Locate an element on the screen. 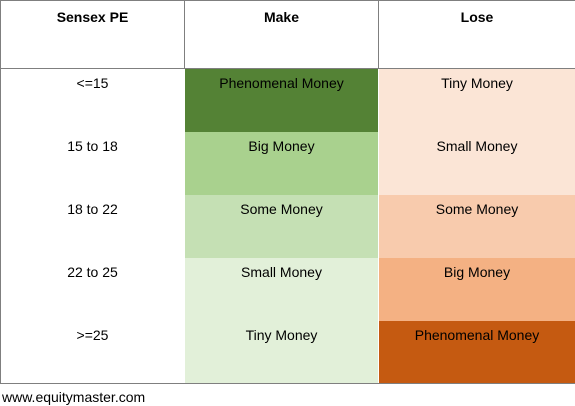 The height and width of the screenshot is (406, 575). pe-range-cell: 18 to 22 is located at coordinates (92, 226).